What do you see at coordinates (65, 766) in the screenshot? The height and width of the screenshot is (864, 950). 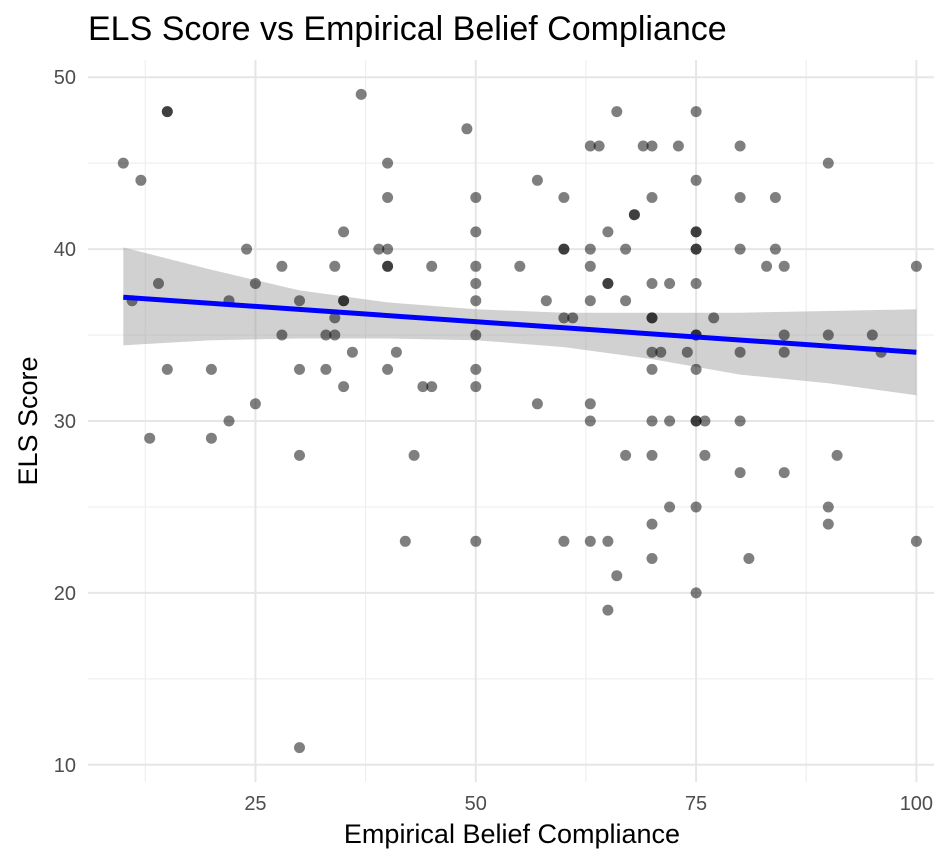 I see `y-tick-label: 10` at bounding box center [65, 766].